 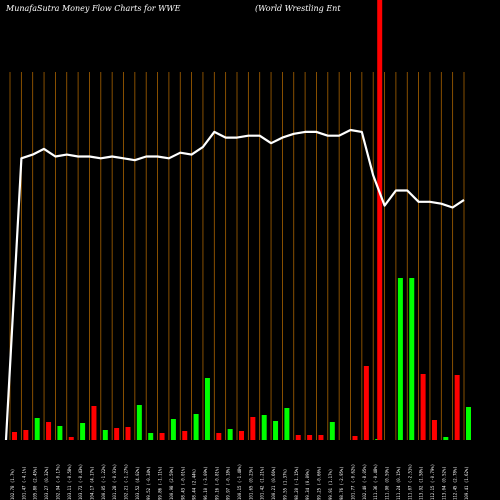 What do you see at coordinates (330, 484) in the screenshot?
I see `x-tick-label: 99.91 (1.17%)` at bounding box center [330, 484].